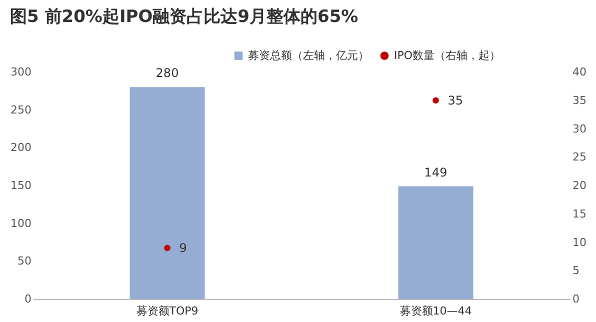 This screenshot has height=322, width=596. I want to click on y2-tick-label: 5, so click(576, 271).